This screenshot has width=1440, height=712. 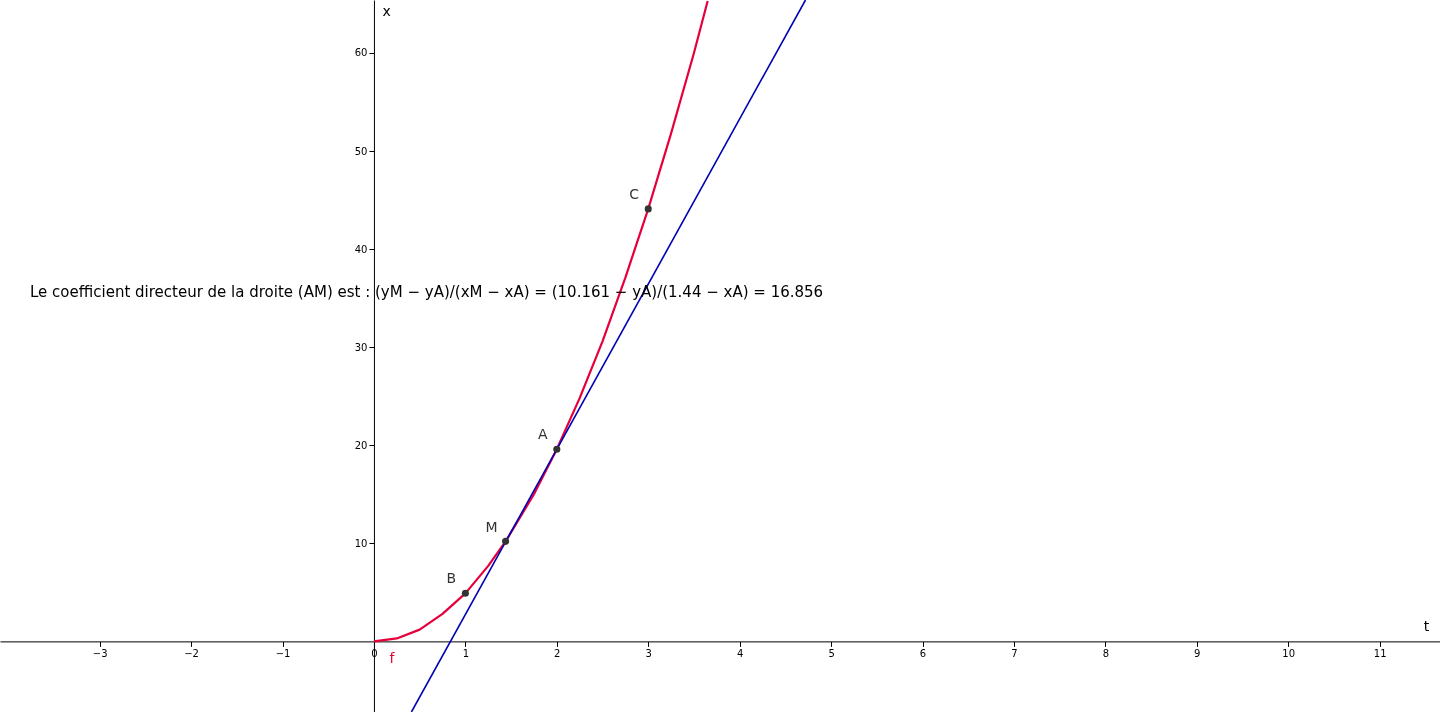 I want to click on x-tick-label: 0, so click(x=374, y=653).